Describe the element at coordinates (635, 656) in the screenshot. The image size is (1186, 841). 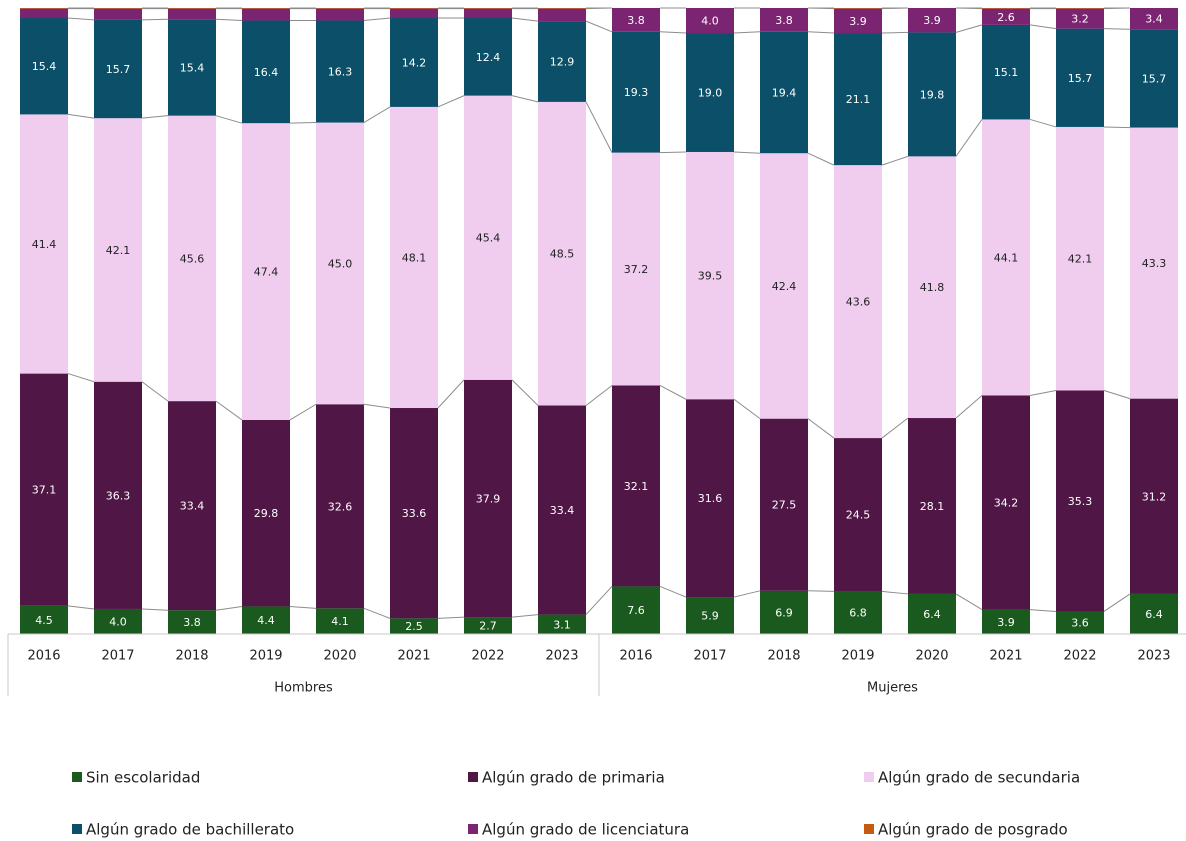
I see `x-tick-label: 2016` at that location.